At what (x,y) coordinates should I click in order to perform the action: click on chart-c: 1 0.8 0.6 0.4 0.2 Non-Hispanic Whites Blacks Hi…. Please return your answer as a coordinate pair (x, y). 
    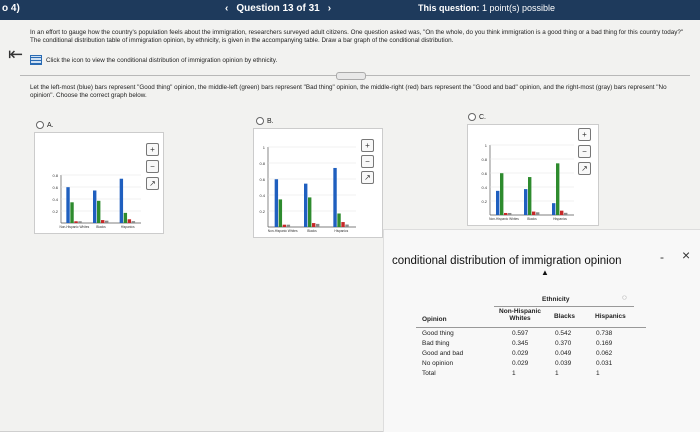
    Looking at the image, I should click on (533, 175).